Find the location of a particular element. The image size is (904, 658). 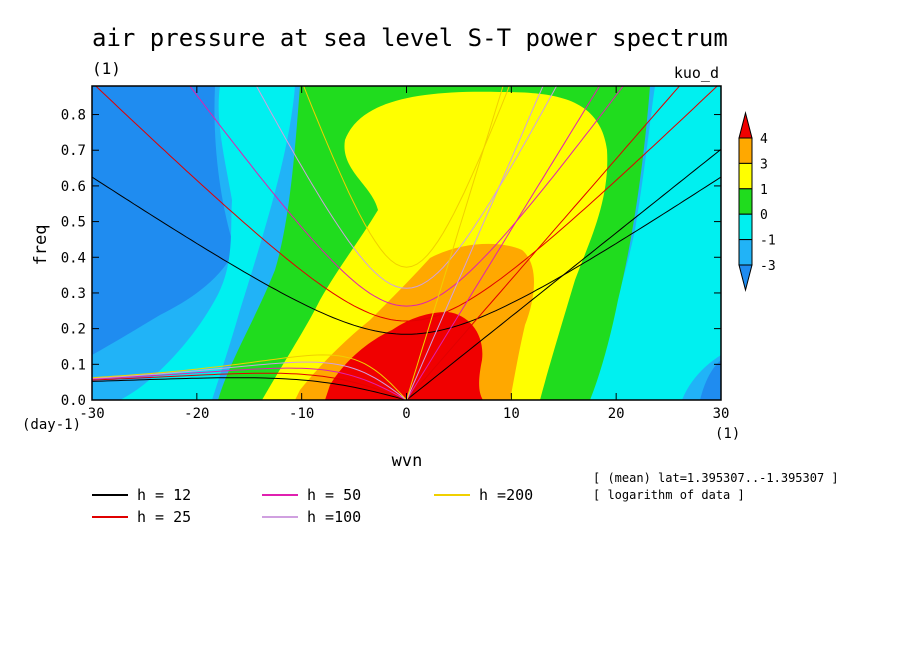

y-tick-label: 0.6 is located at coordinates (73, 187).